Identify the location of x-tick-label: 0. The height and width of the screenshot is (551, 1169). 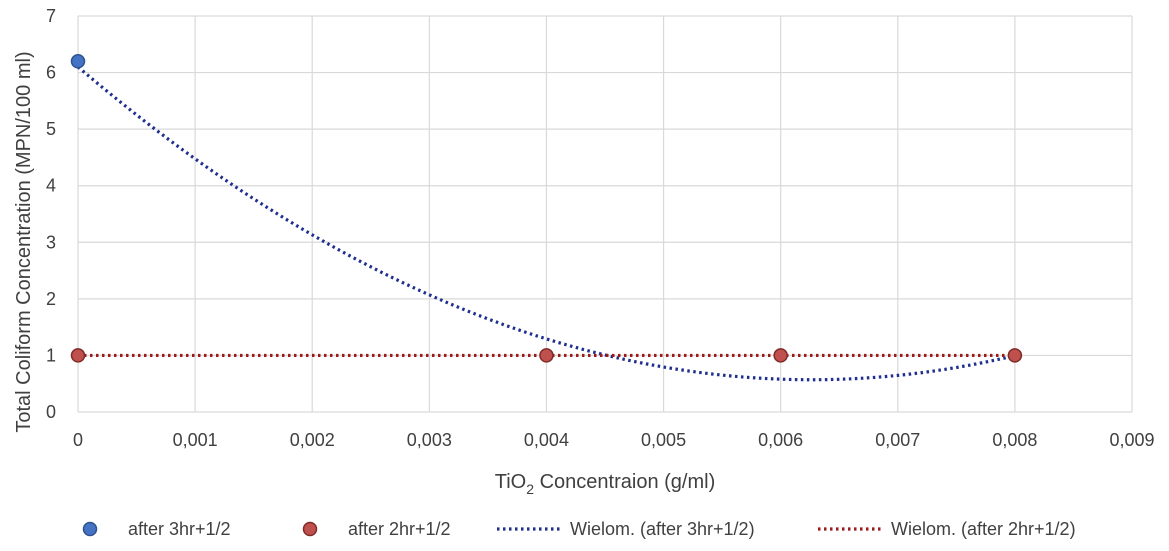
(78, 440).